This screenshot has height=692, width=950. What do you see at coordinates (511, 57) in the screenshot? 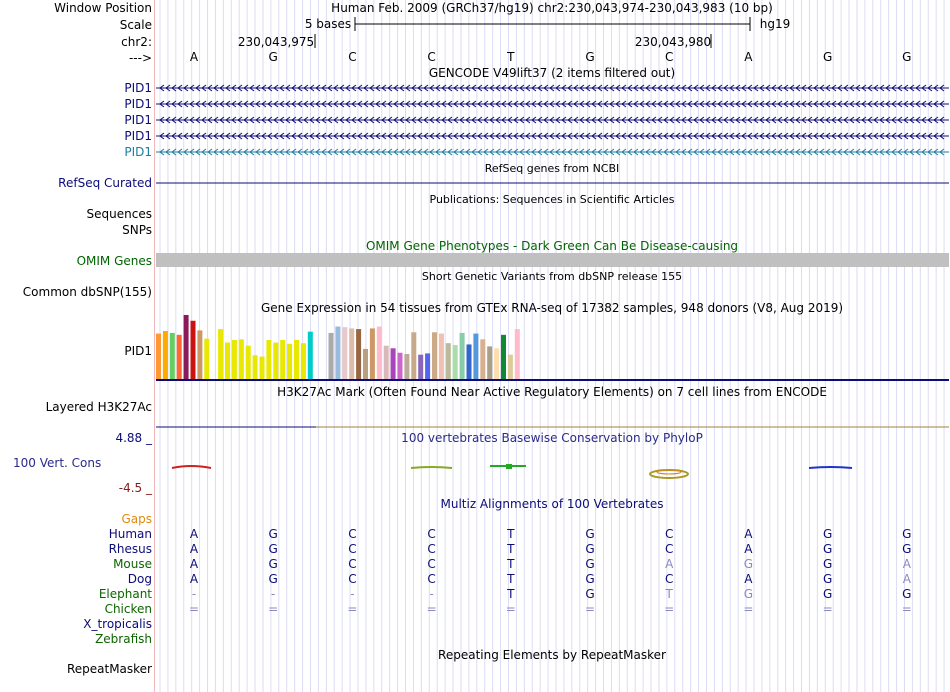
I see `ruler-base: T` at bounding box center [511, 57].